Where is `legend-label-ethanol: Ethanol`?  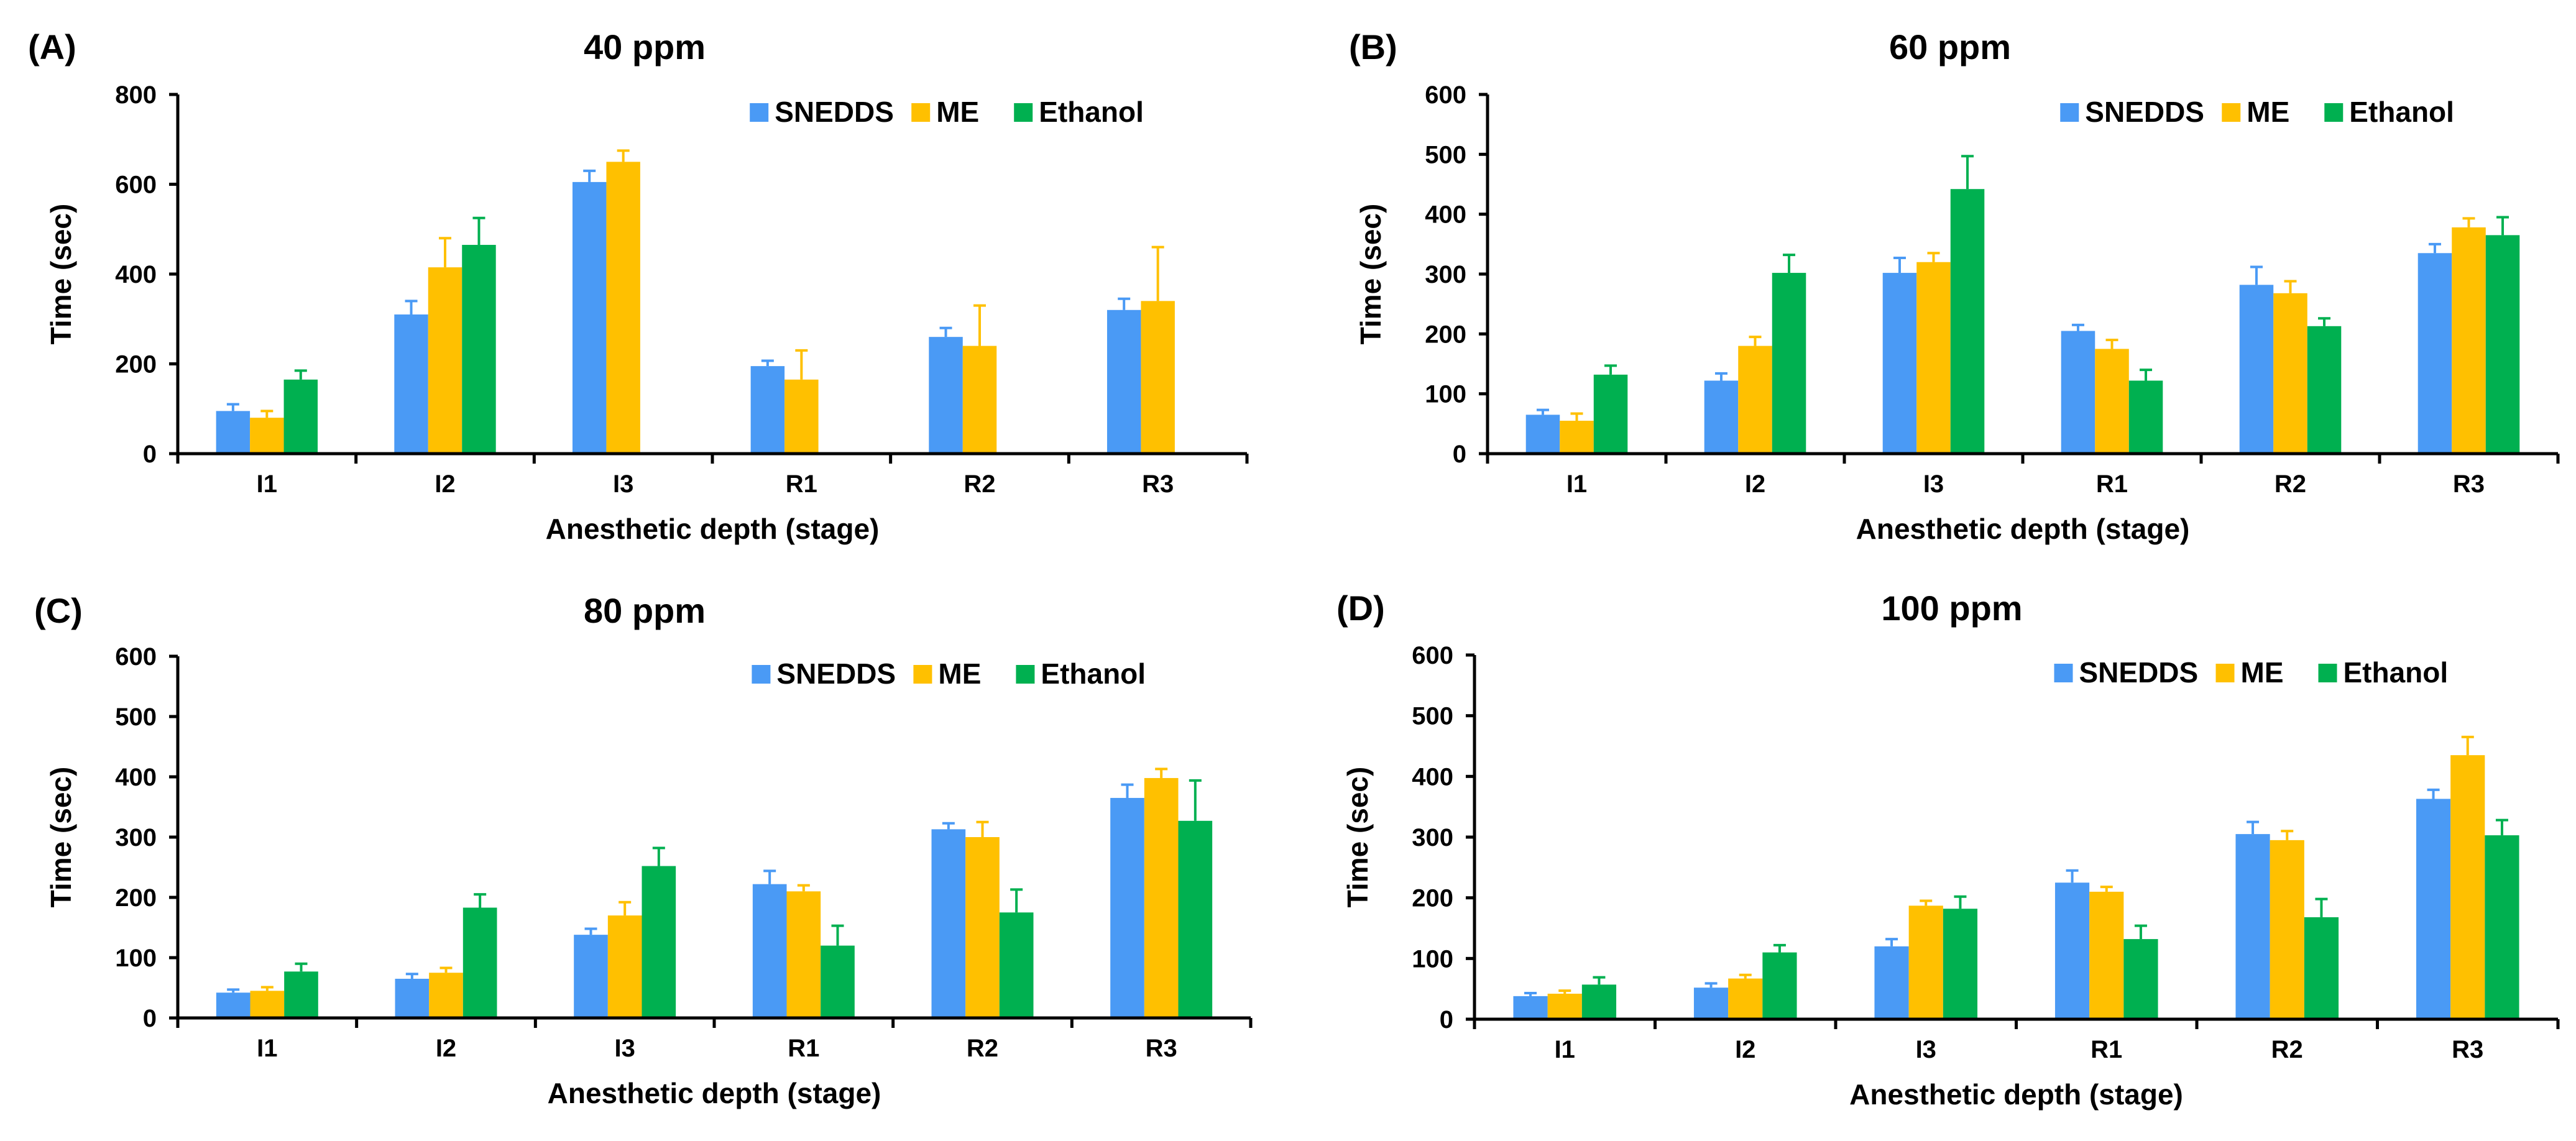 legend-label-ethanol: Ethanol is located at coordinates (2396, 672).